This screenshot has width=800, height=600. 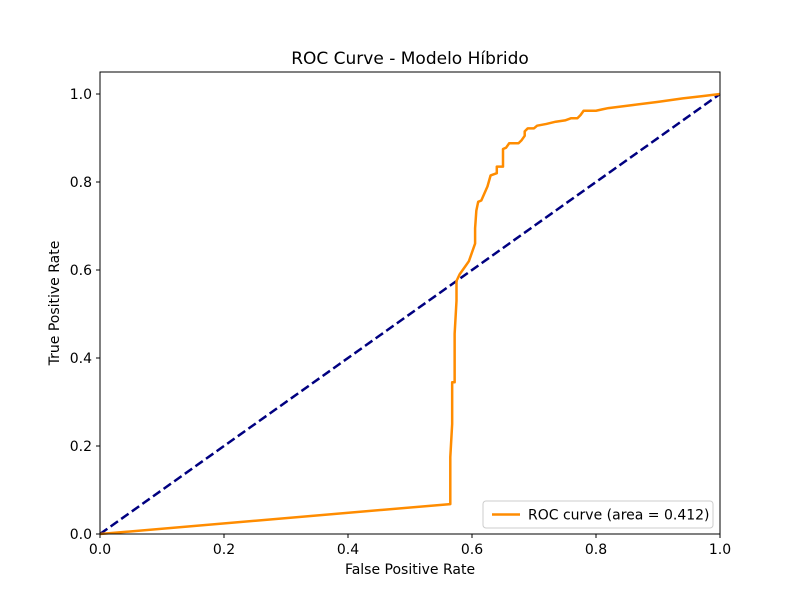 What do you see at coordinates (55, 304) in the screenshot?
I see `y-axis-label: True Positive Rate` at bounding box center [55, 304].